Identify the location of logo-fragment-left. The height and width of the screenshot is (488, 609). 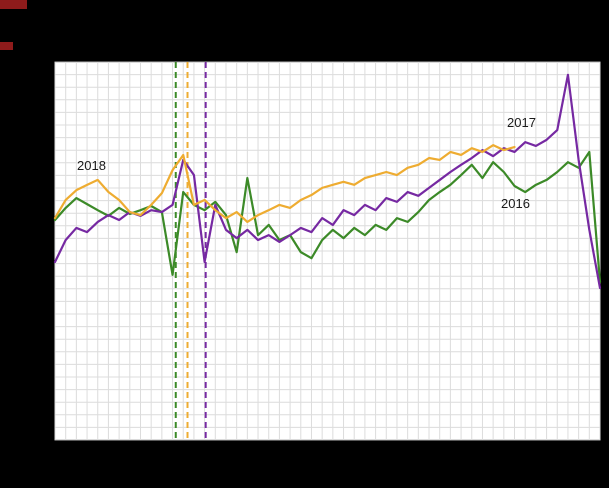
(6, 46).